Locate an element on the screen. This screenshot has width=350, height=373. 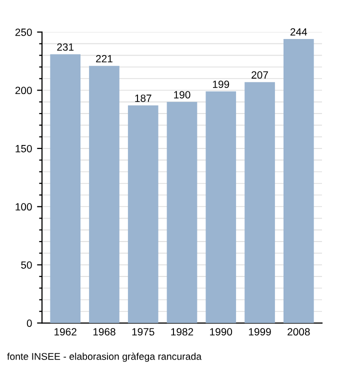
data-label: 207 is located at coordinates (260, 75).